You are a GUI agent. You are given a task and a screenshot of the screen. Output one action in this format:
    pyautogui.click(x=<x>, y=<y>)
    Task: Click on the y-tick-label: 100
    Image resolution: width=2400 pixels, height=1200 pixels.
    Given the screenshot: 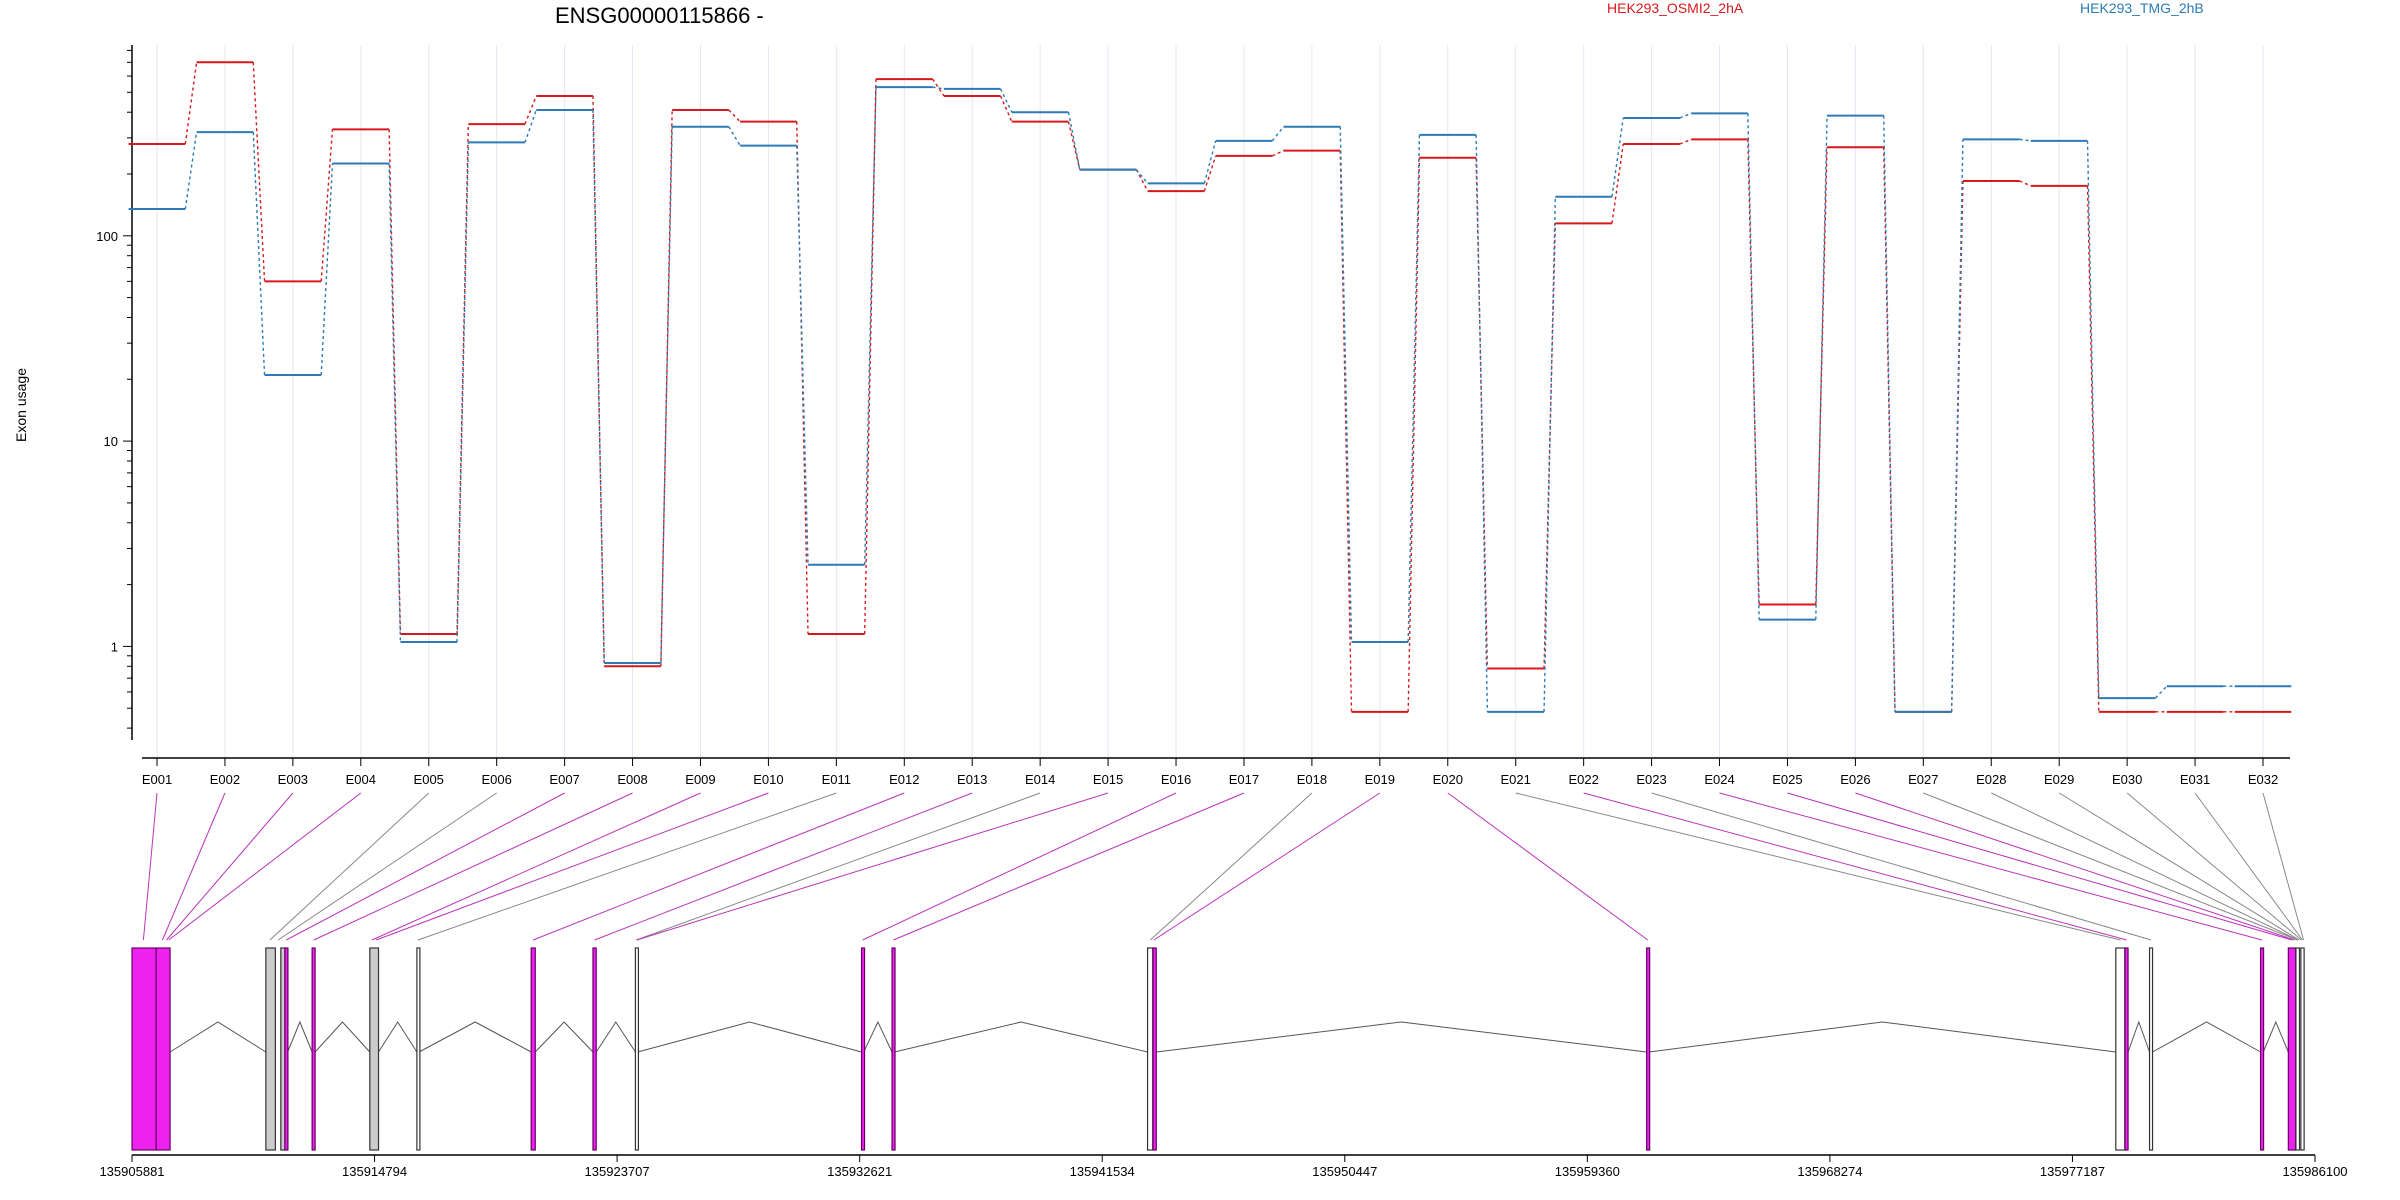 What is the action you would take?
    pyautogui.click(x=107, y=236)
    